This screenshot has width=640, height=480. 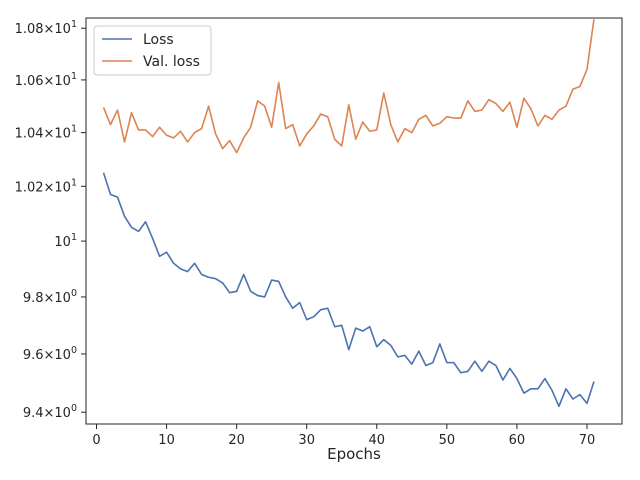 I want to click on y-tick-label: 101, so click(x=65, y=241).